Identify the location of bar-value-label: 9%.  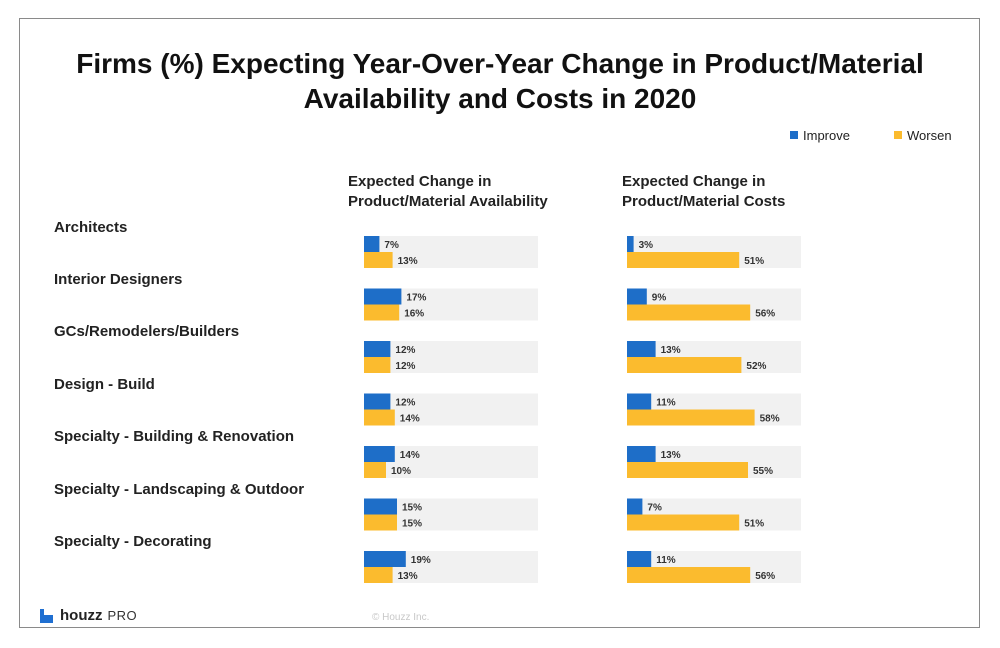
(659, 298).